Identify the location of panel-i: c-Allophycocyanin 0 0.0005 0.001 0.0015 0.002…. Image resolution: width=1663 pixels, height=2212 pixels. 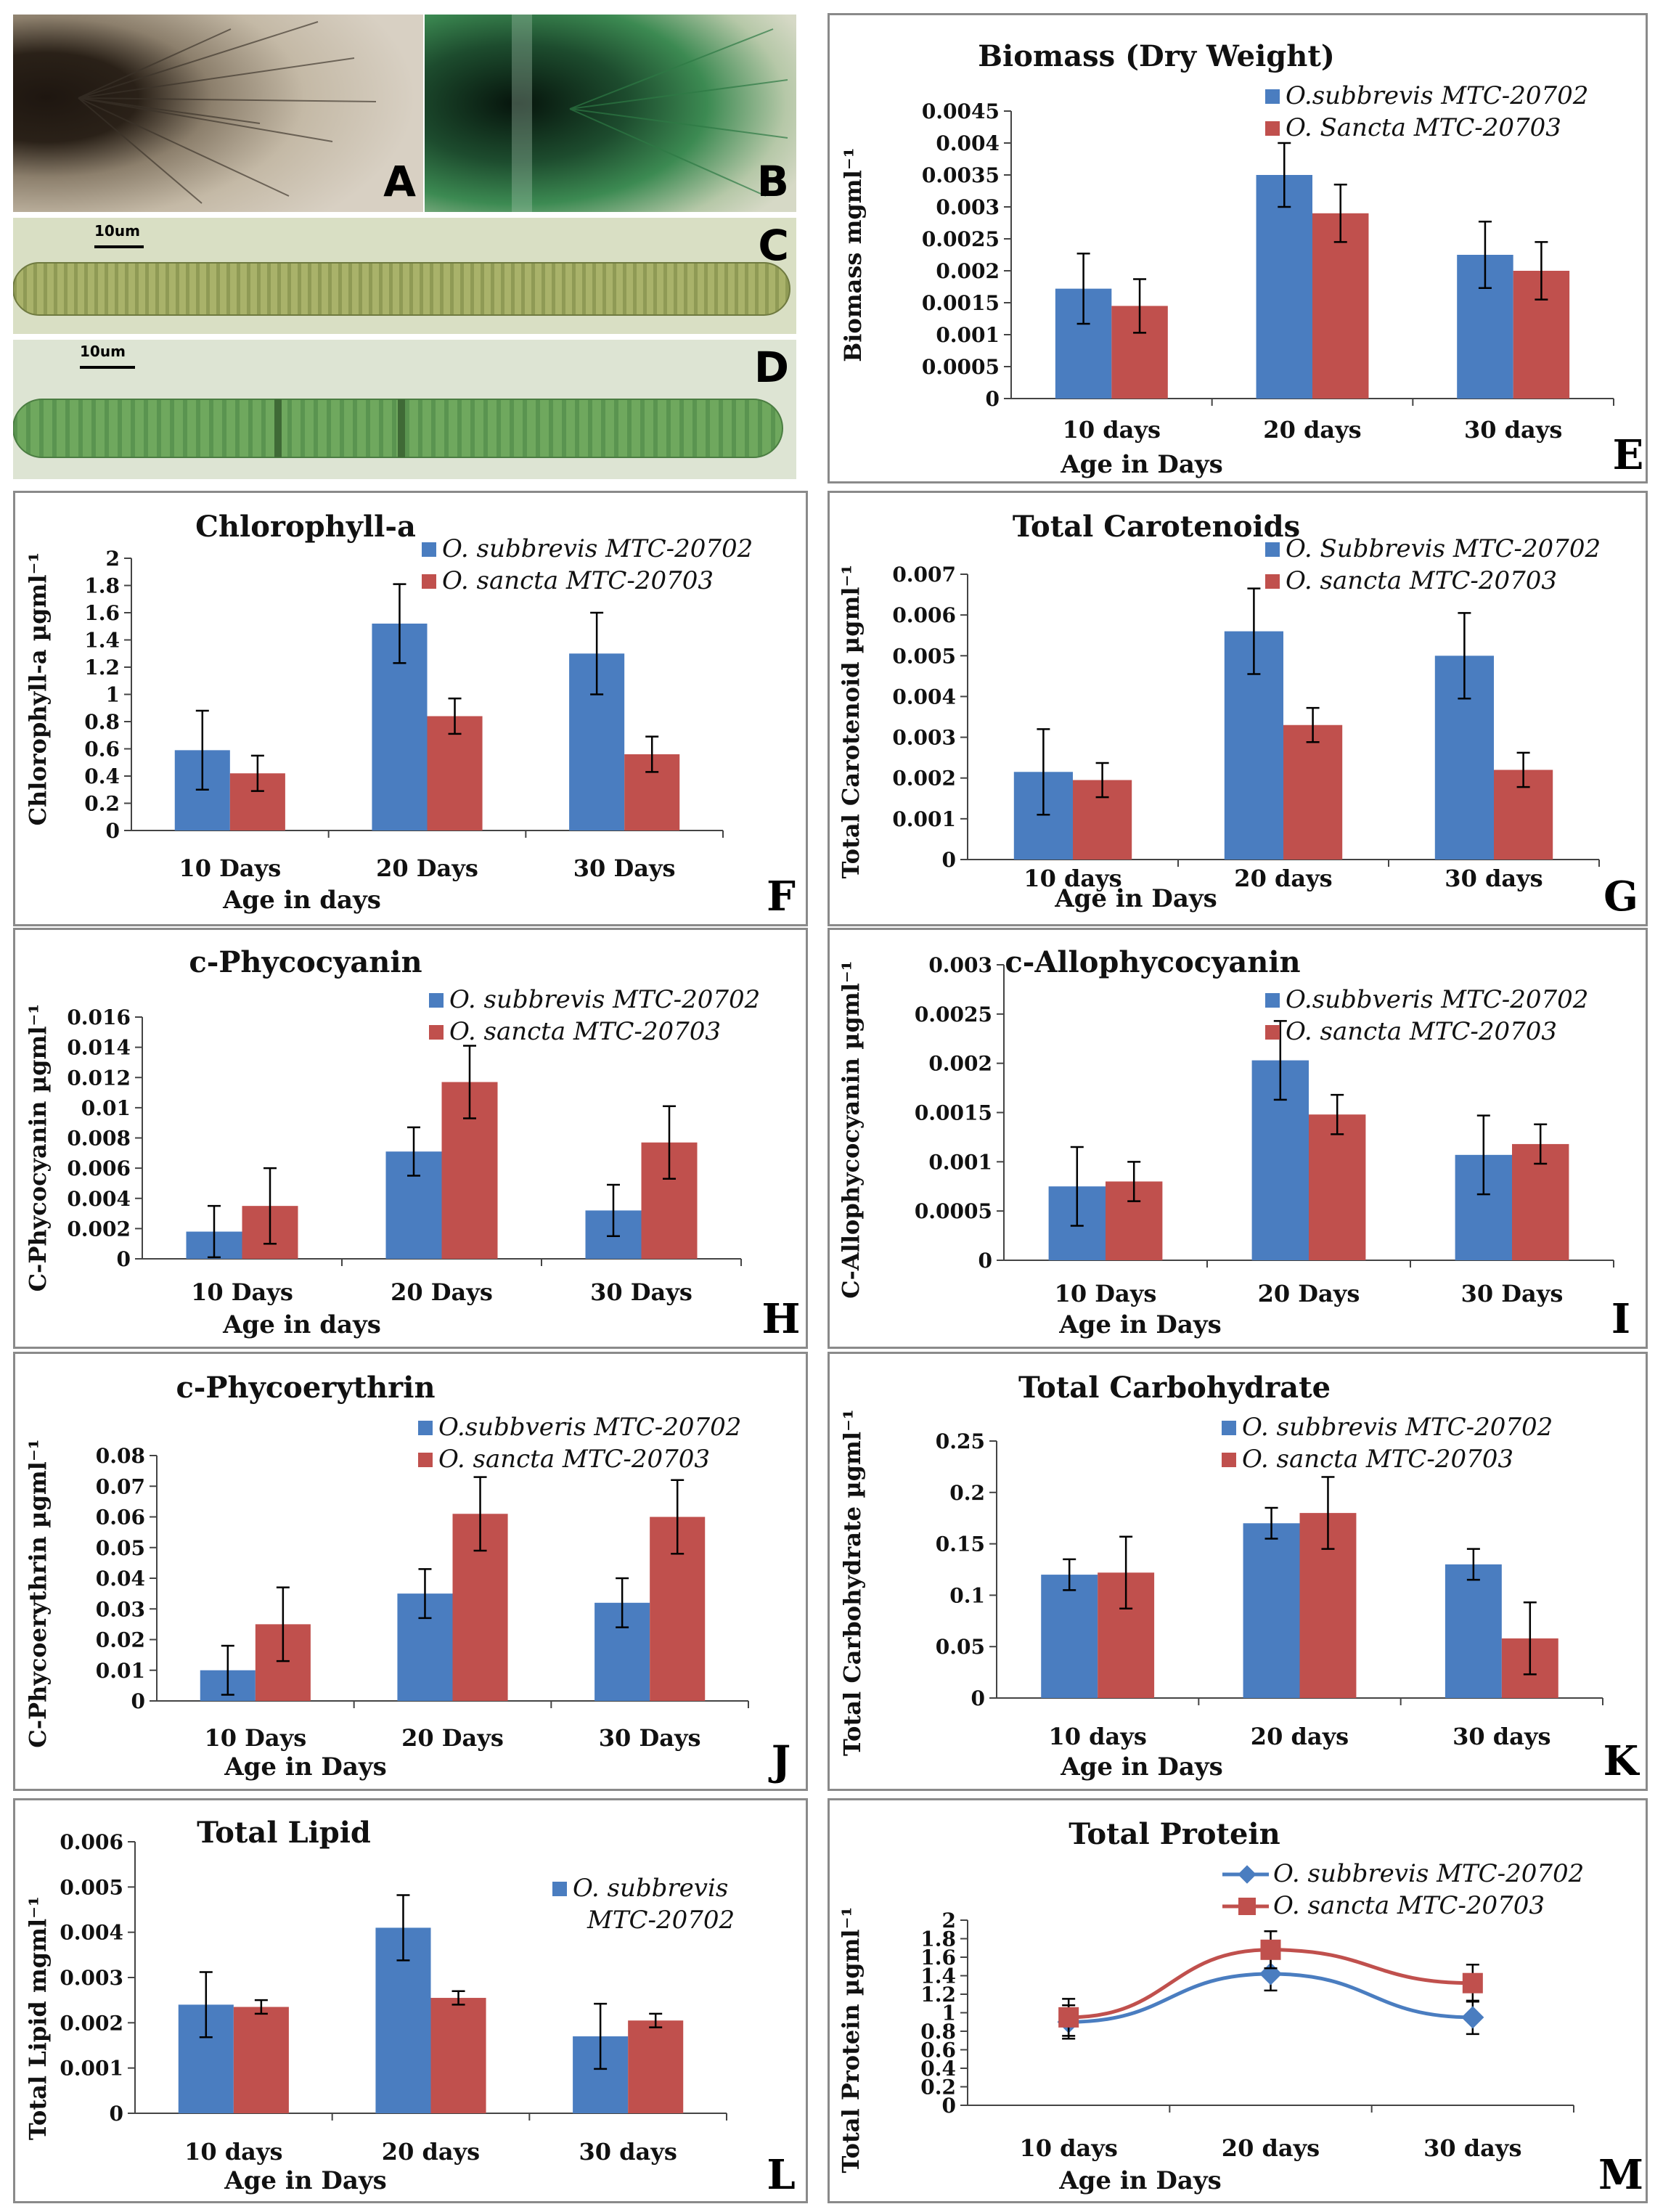
(1238, 1138).